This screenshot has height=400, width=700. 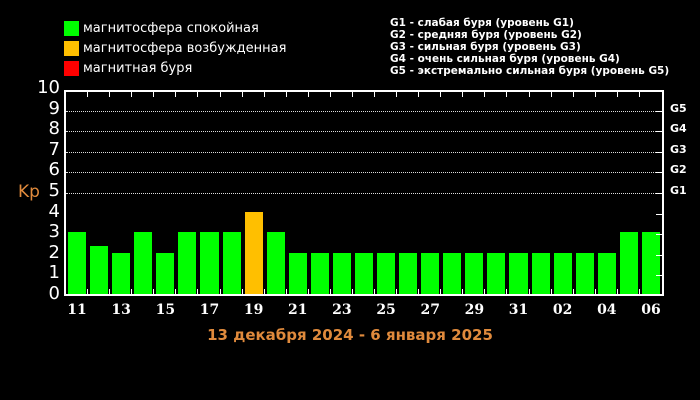 What do you see at coordinates (386, 310) in the screenshot?
I see `x-tick-label: 25` at bounding box center [386, 310].